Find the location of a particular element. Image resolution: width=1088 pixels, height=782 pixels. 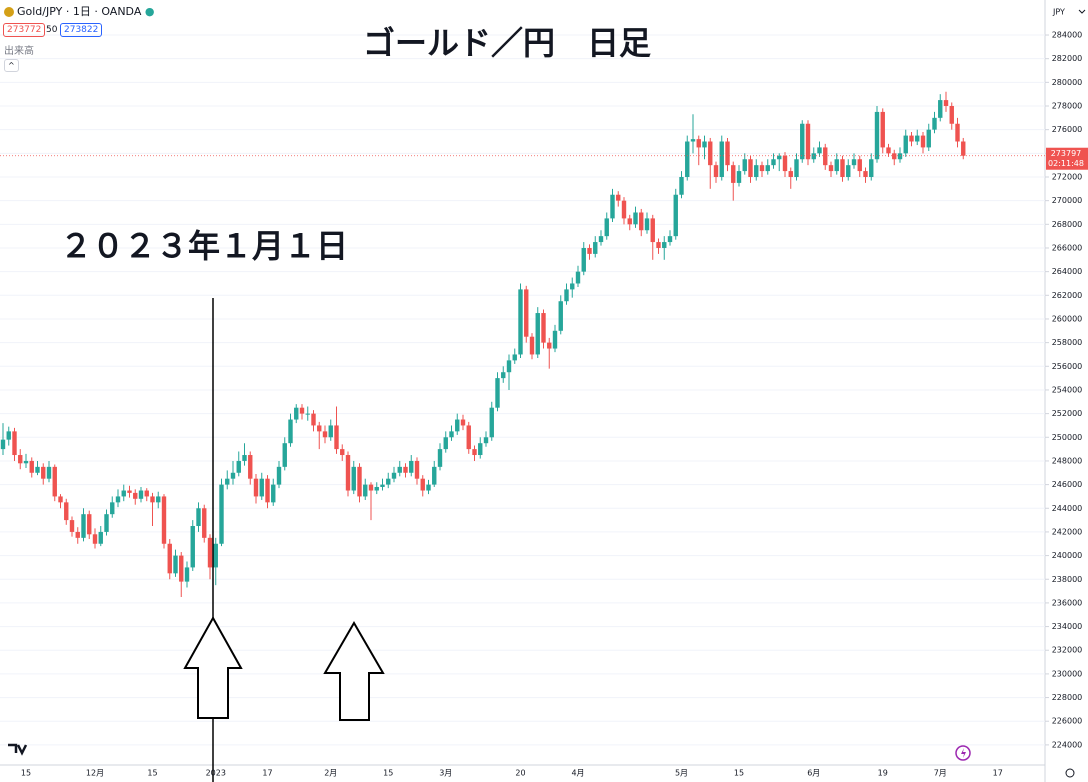

y-tick-label: 268000 is located at coordinates (1067, 224).